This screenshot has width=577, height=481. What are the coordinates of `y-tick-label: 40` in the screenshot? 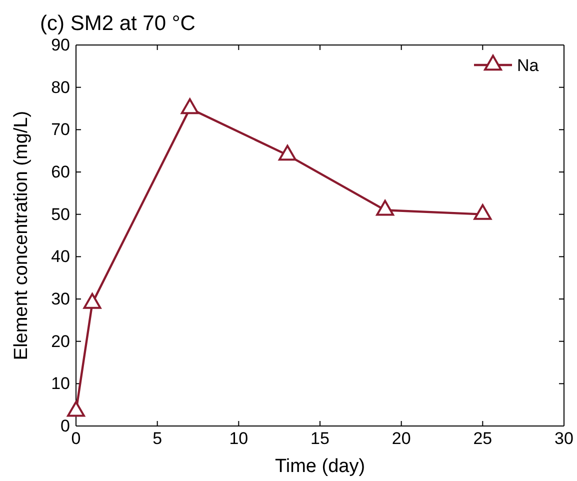 It's located at (60, 256).